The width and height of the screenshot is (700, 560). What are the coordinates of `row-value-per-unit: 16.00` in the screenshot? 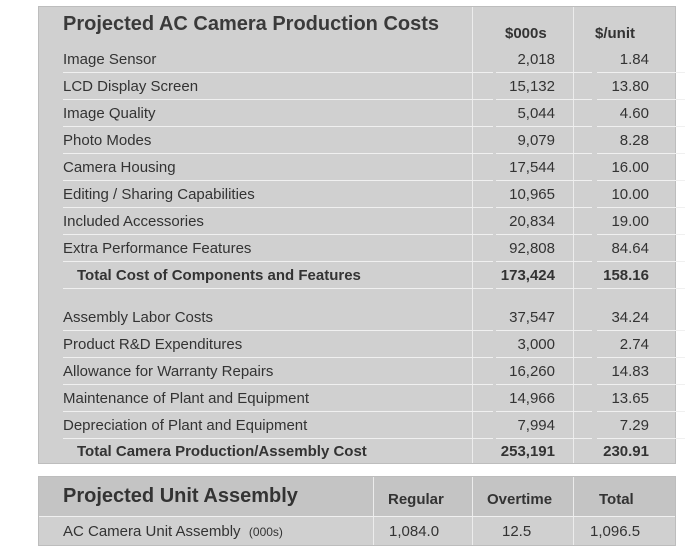 It's located at (630, 167).